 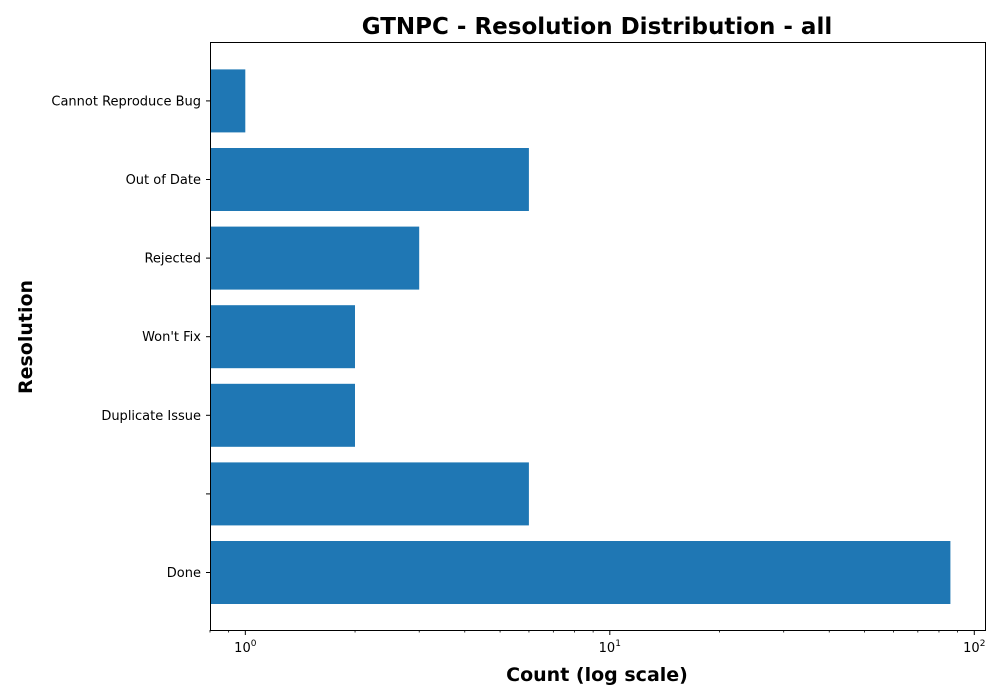 What do you see at coordinates (597, 675) in the screenshot?
I see `x-axis-label: Count (log scale)` at bounding box center [597, 675].